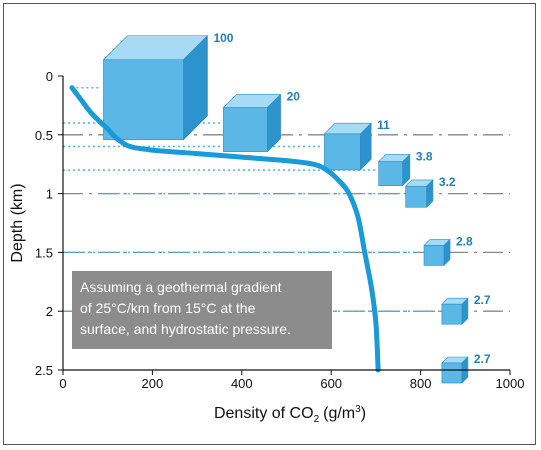 This screenshot has width=541, height=450. I want to click on density-cube-3: 3.8, so click(405, 168).